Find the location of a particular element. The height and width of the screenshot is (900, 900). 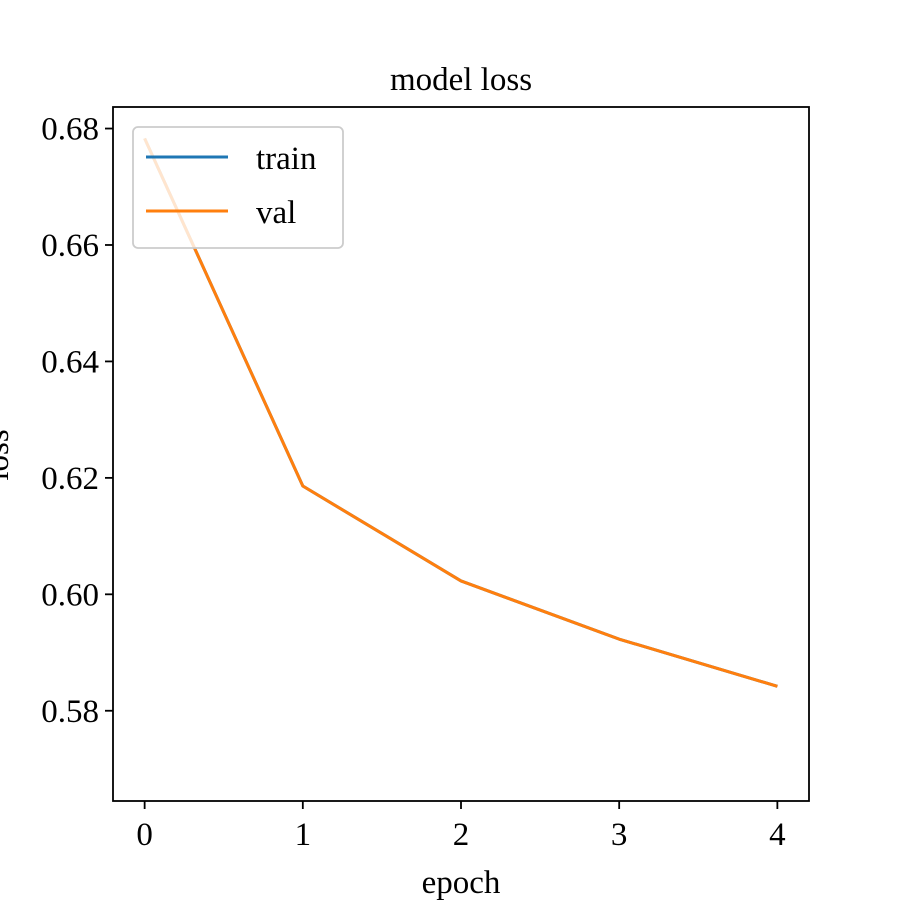

x-axis: 0 1 2 3 4 is located at coordinates (461, 827).